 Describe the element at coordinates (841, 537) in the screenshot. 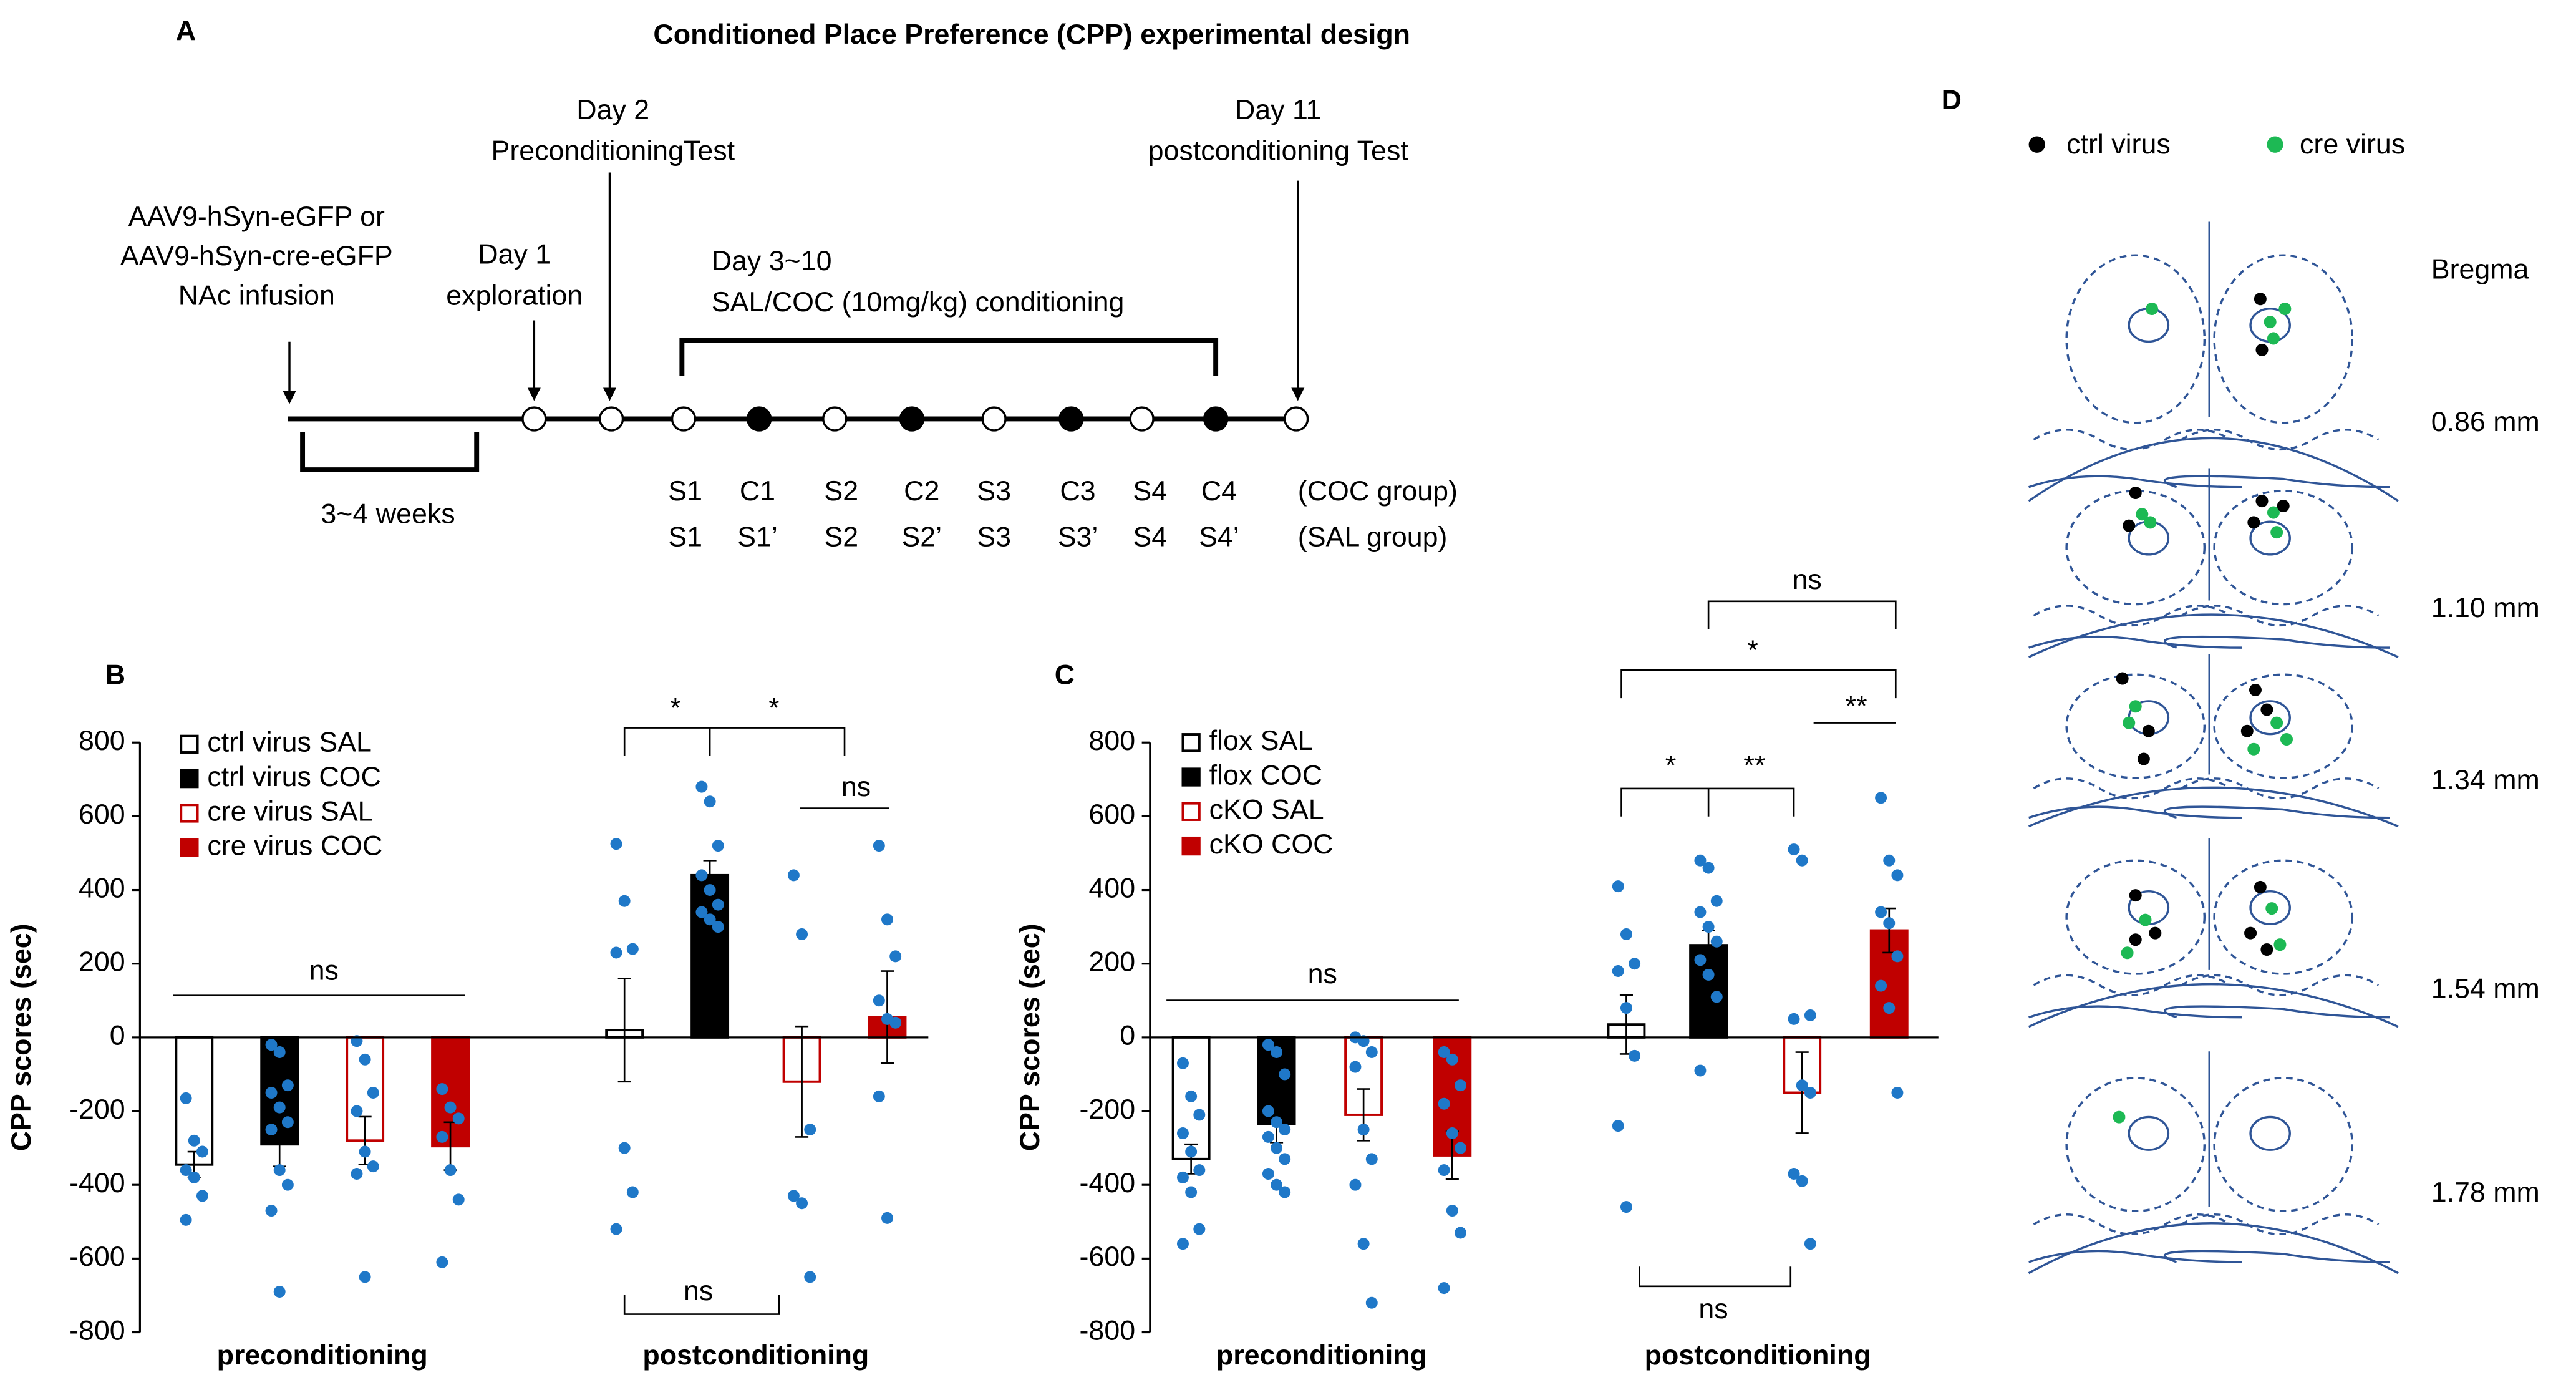

I see `session-label: S2` at that location.